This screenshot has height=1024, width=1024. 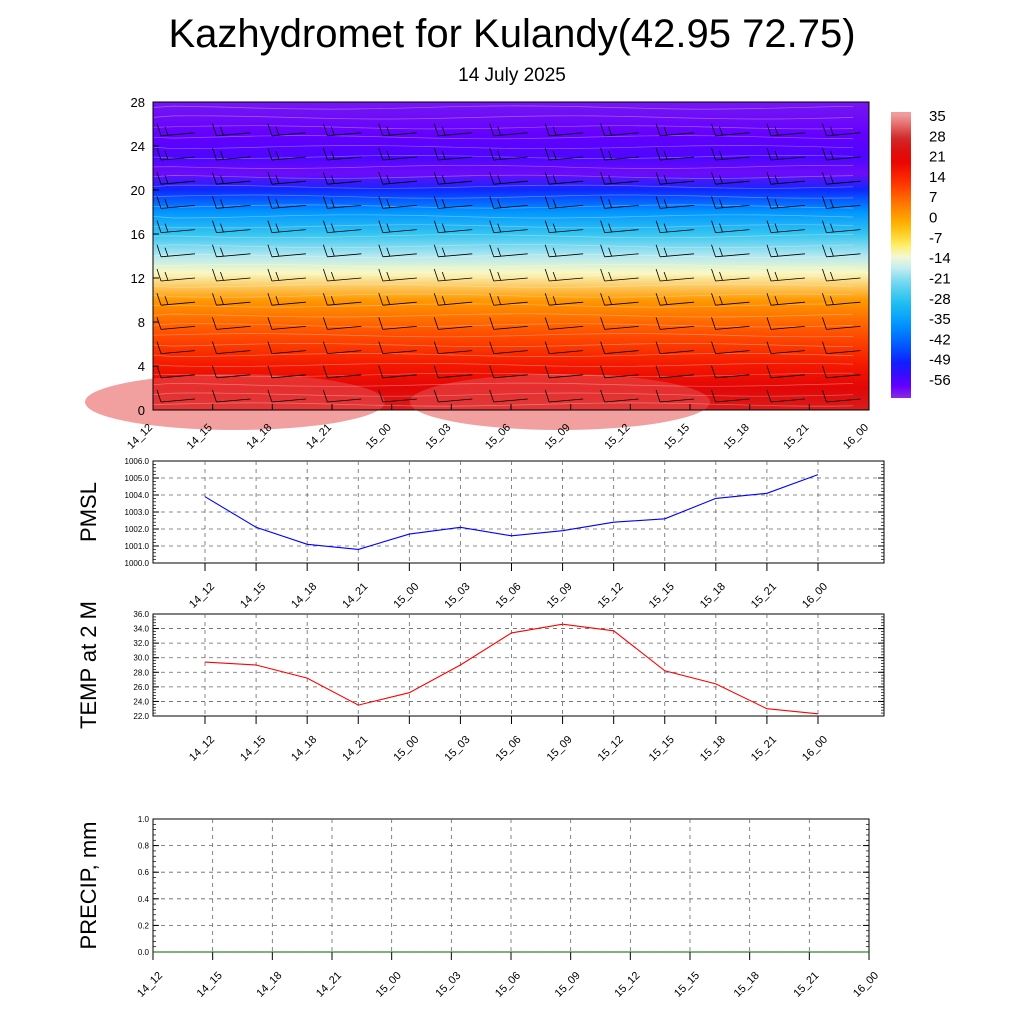 What do you see at coordinates (518, 665) in the screenshot?
I see `plot-frame` at bounding box center [518, 665].